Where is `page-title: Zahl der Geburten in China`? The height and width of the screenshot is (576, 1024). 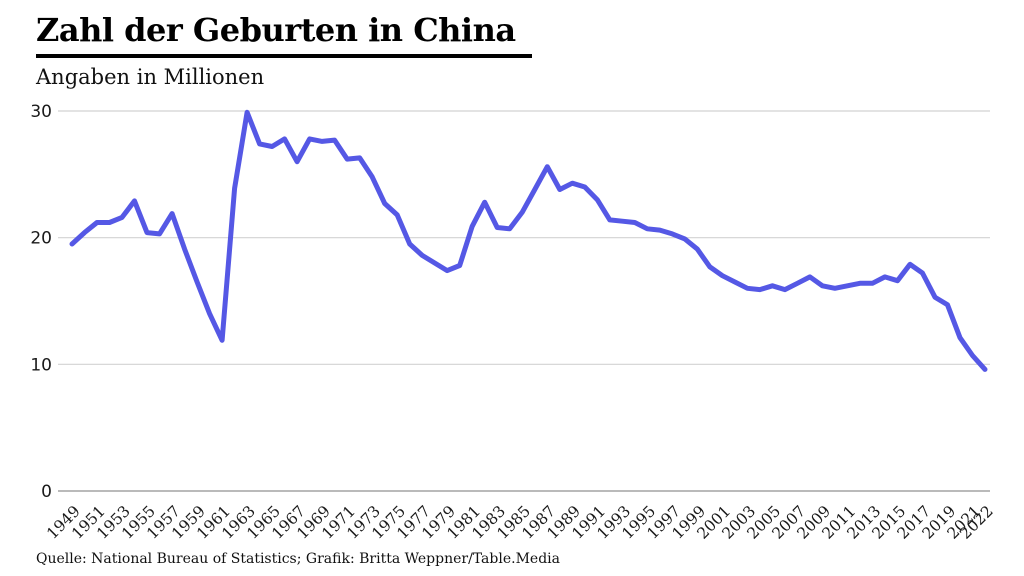 page-title: Zahl der Geburten in China is located at coordinates (284, 35).